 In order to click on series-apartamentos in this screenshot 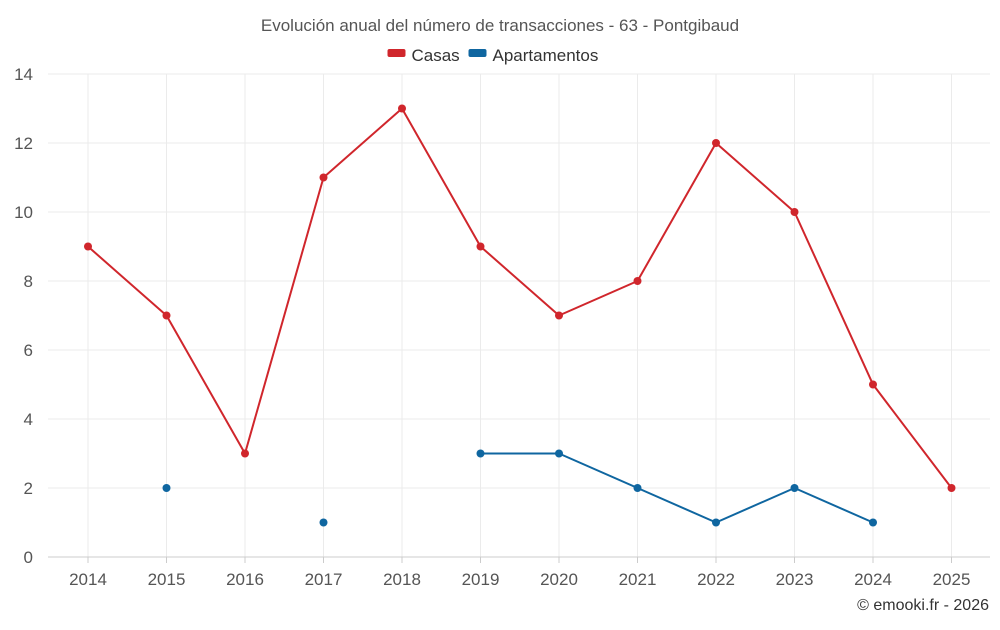, I will do `click(519, 488)`.